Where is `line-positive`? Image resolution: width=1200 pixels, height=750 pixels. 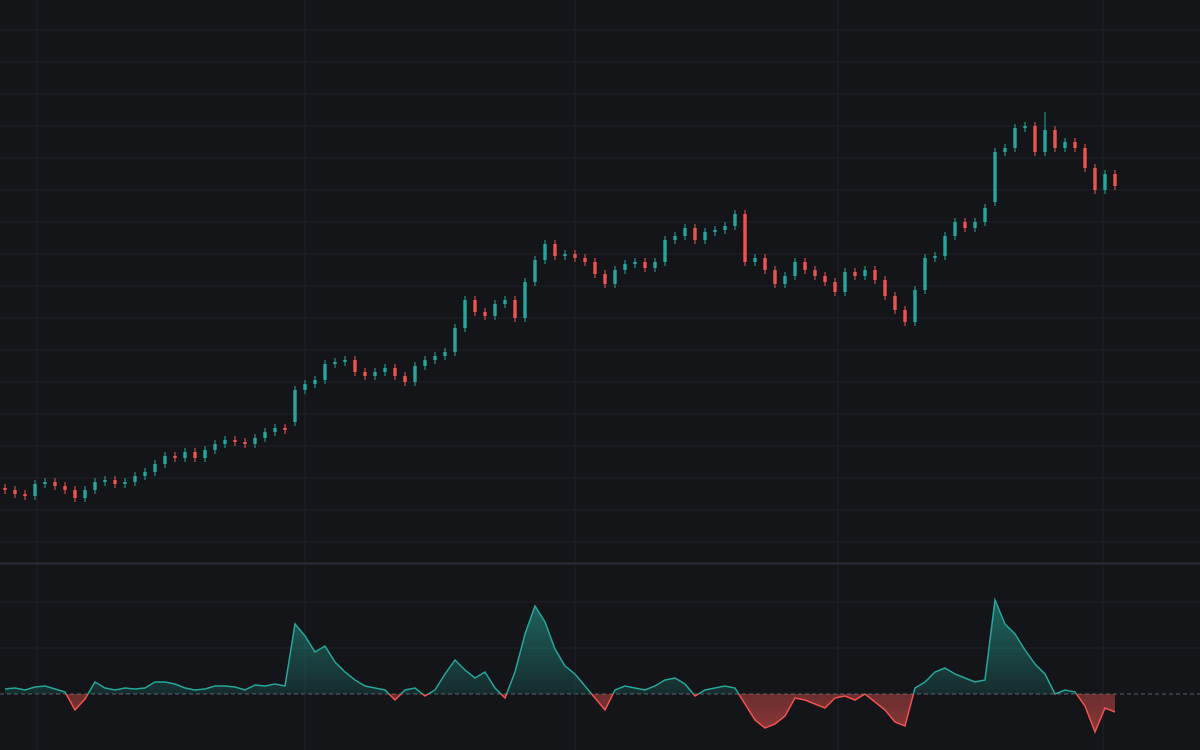
line-positive is located at coordinates (541, 645).